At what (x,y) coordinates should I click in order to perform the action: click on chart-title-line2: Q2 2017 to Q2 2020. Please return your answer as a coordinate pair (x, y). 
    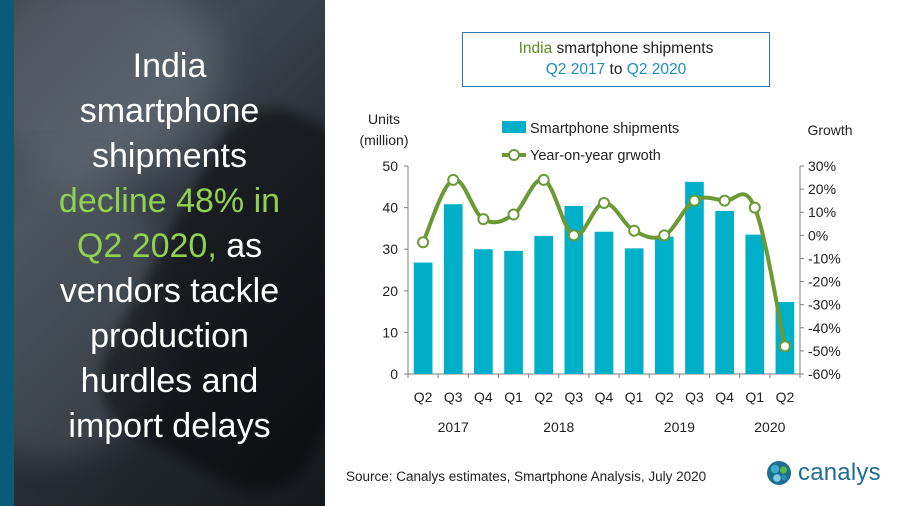
    Looking at the image, I should click on (616, 69).